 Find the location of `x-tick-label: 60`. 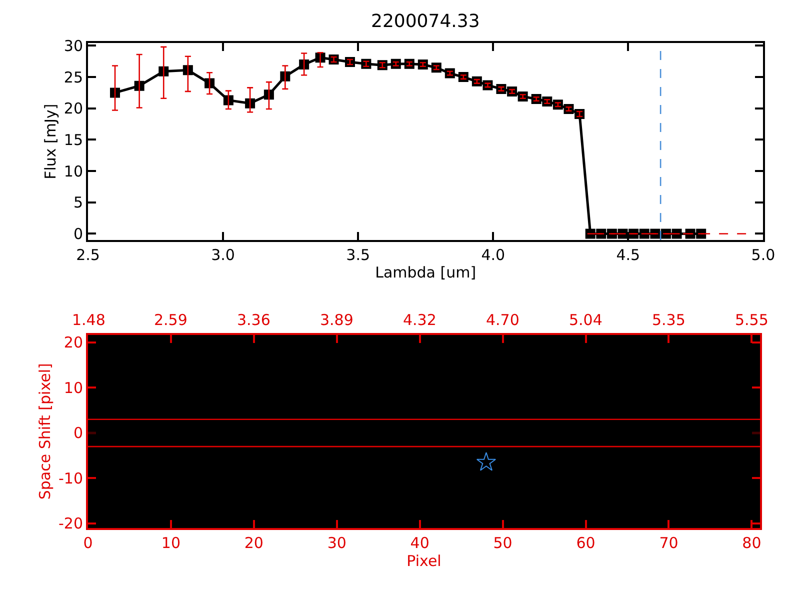

x-tick-label: 60 is located at coordinates (586, 543).